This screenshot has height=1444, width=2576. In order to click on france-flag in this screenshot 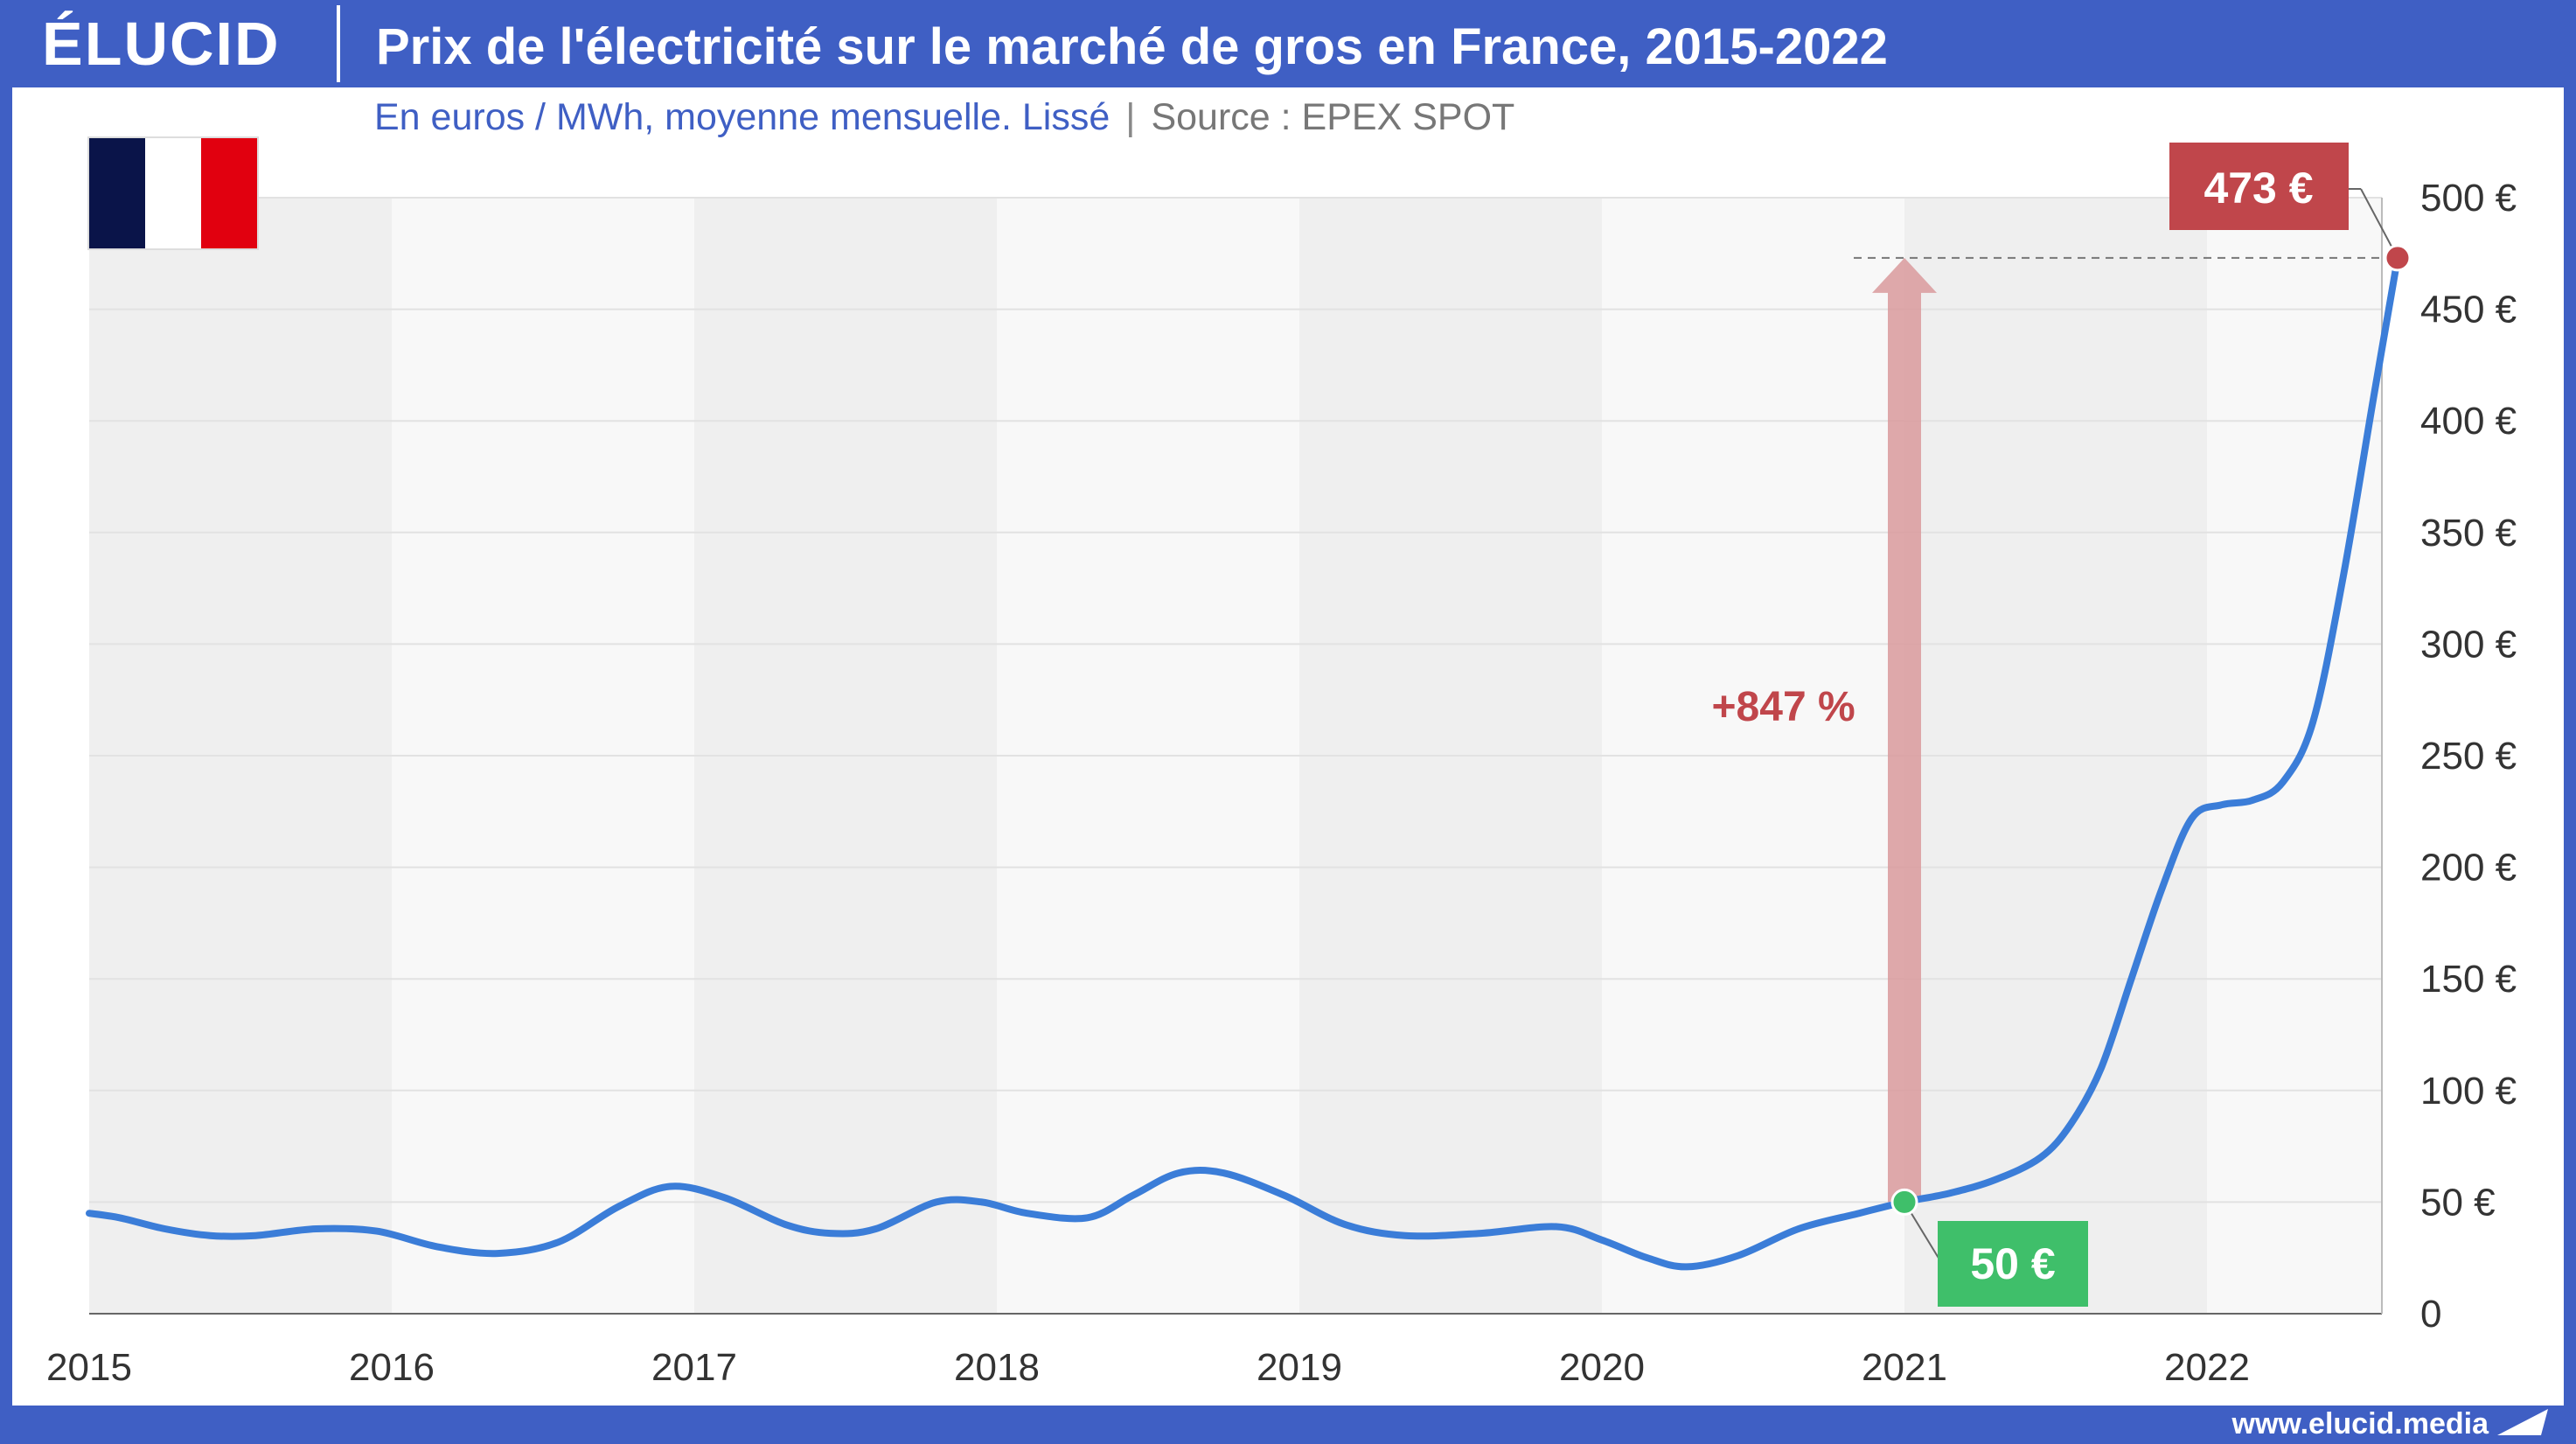, I will do `click(173, 193)`.